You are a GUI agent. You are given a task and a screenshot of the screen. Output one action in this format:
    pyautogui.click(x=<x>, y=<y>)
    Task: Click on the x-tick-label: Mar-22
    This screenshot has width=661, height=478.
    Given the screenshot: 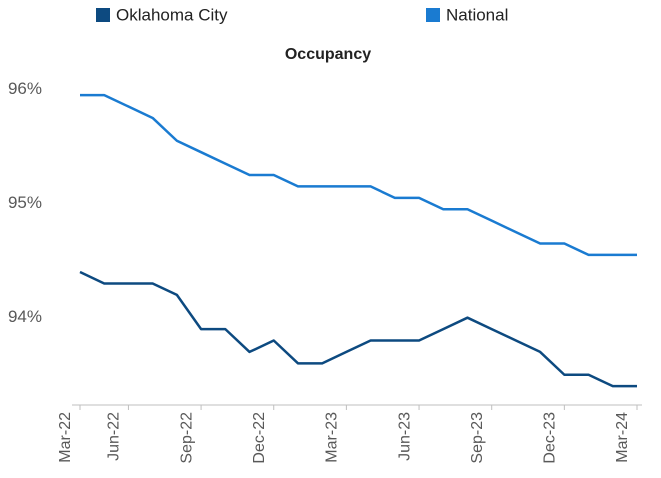 What is the action you would take?
    pyautogui.click(x=65, y=437)
    